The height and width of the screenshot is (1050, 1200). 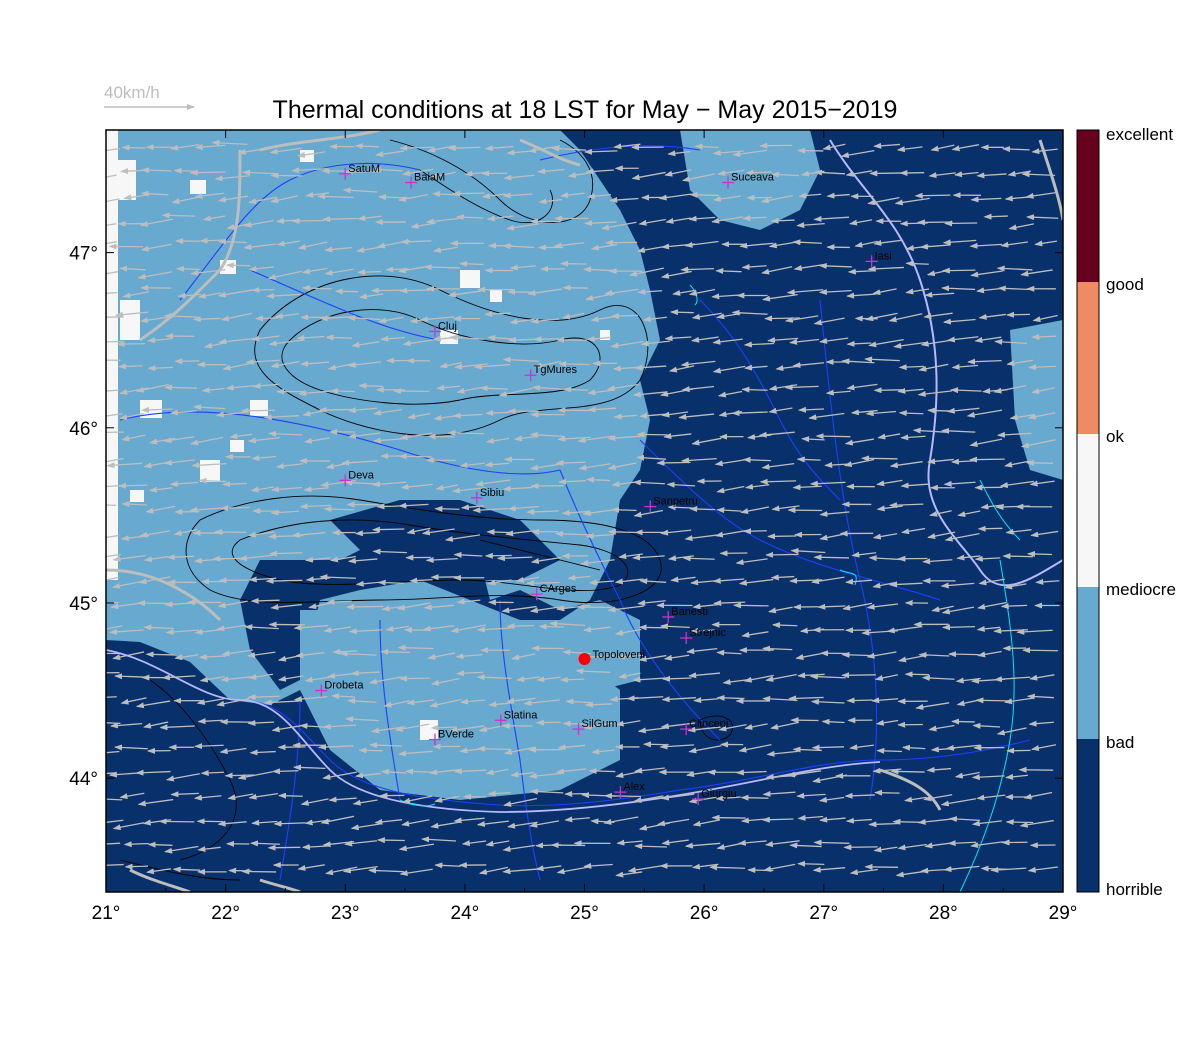 What do you see at coordinates (1088, 815) in the screenshot?
I see `legend-swatch` at bounding box center [1088, 815].